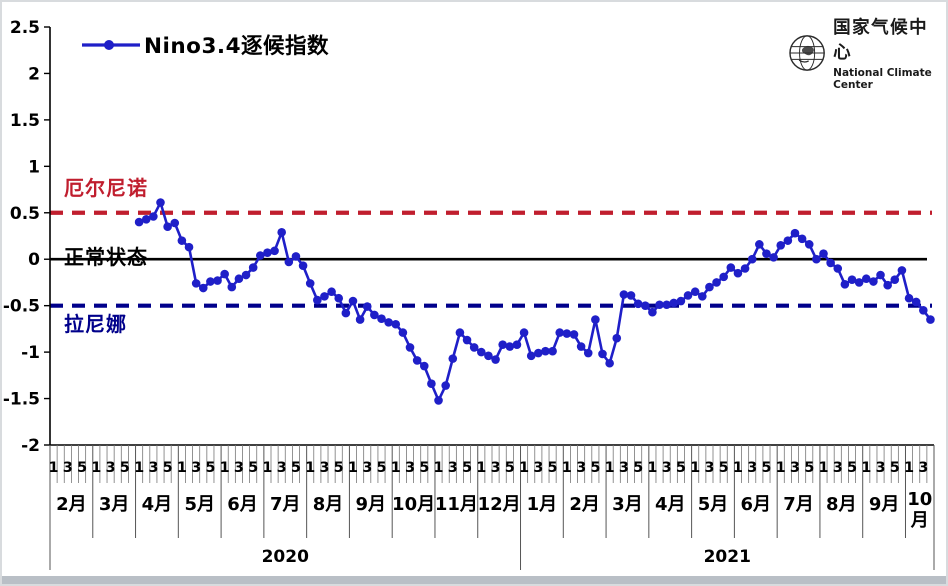 The image size is (948, 586). What do you see at coordinates (798, 504) in the screenshot?
I see `svg-text: 7月` at bounding box center [798, 504].